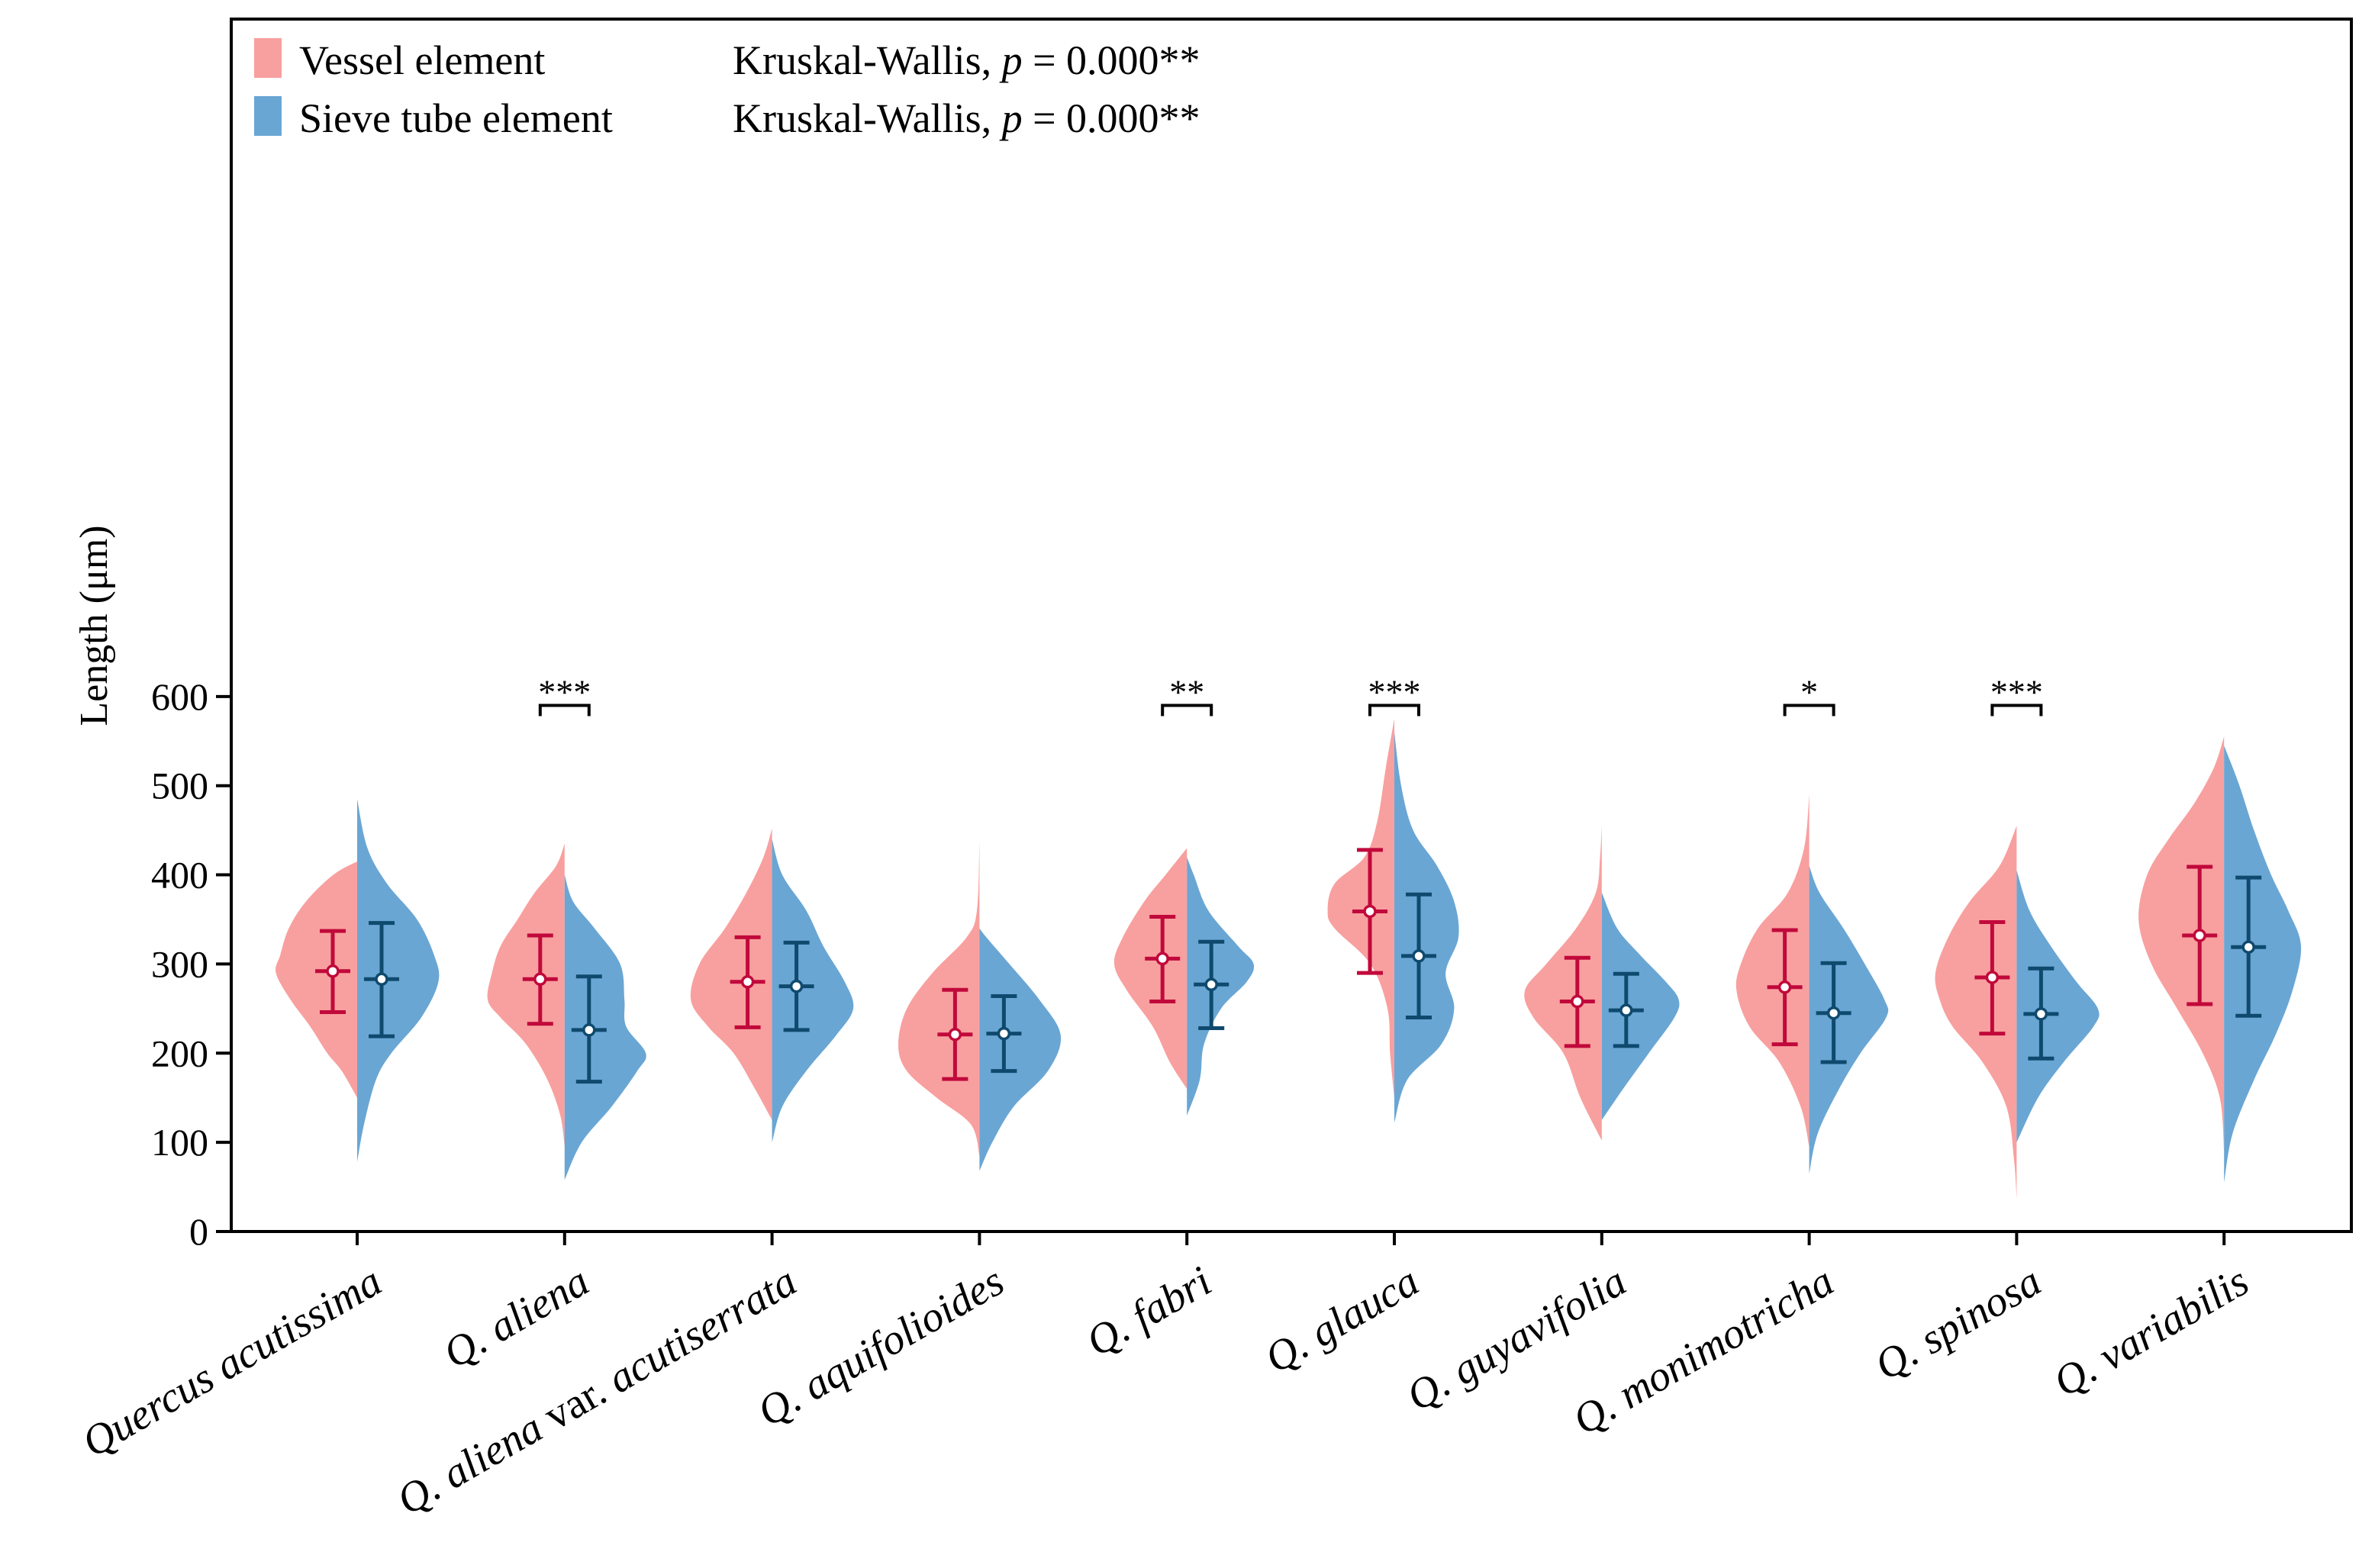  I want to click on y-tick-label-1: 100, so click(179, 1142).